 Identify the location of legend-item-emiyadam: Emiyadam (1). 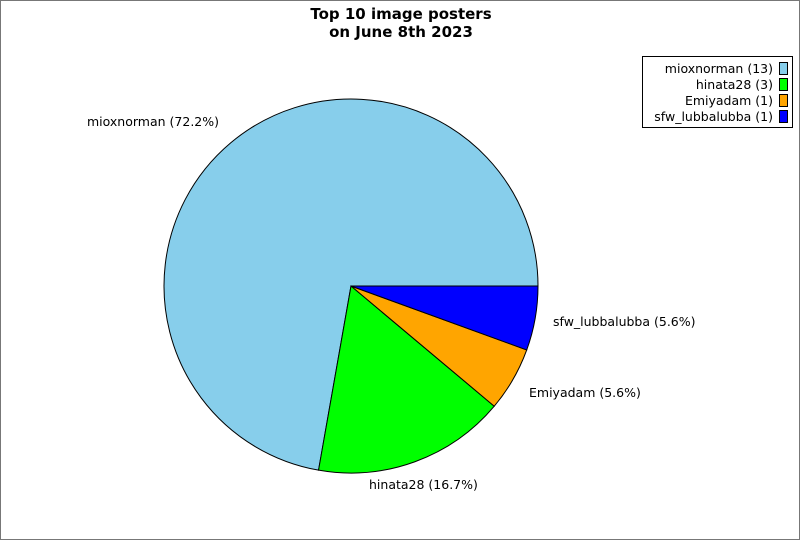
(717, 100).